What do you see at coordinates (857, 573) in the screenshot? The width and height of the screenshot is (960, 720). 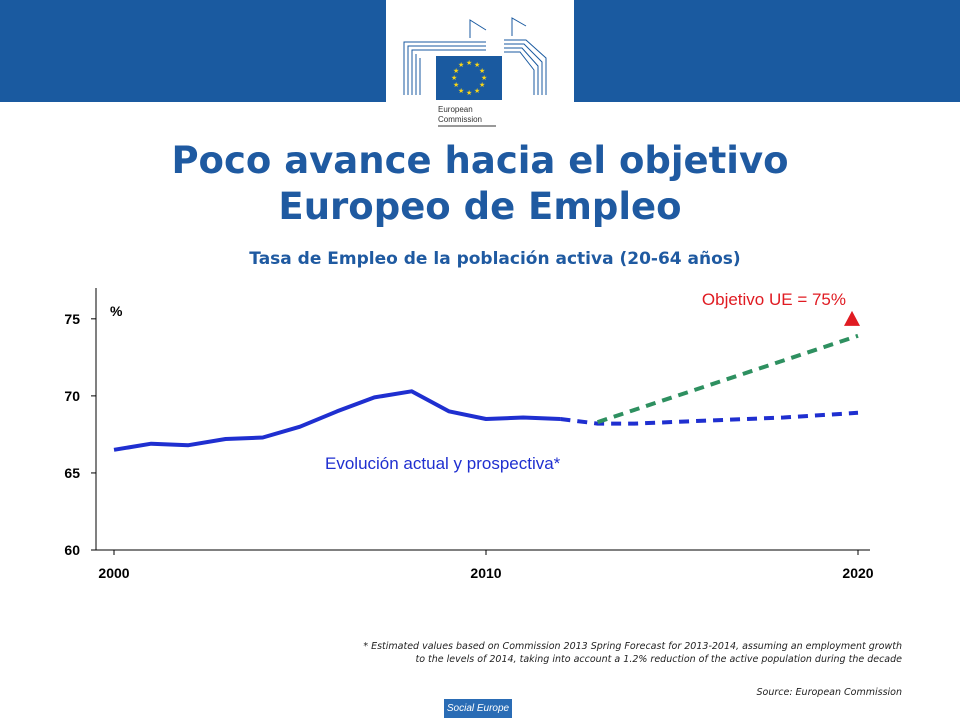 I see `x-tick-label: 2020` at bounding box center [857, 573].